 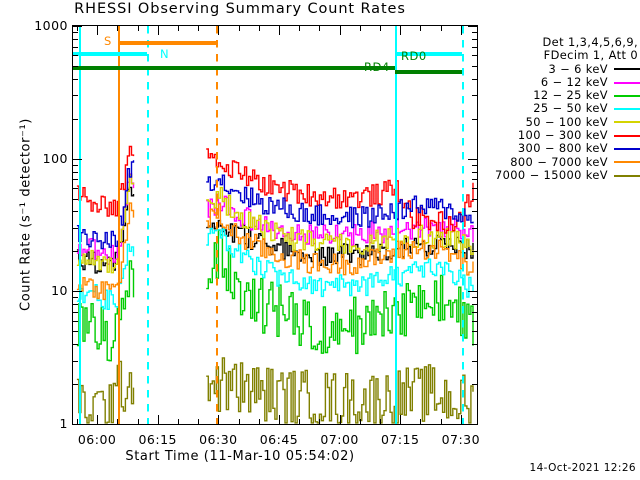 I want to click on n-flag: N, so click(x=165, y=54).